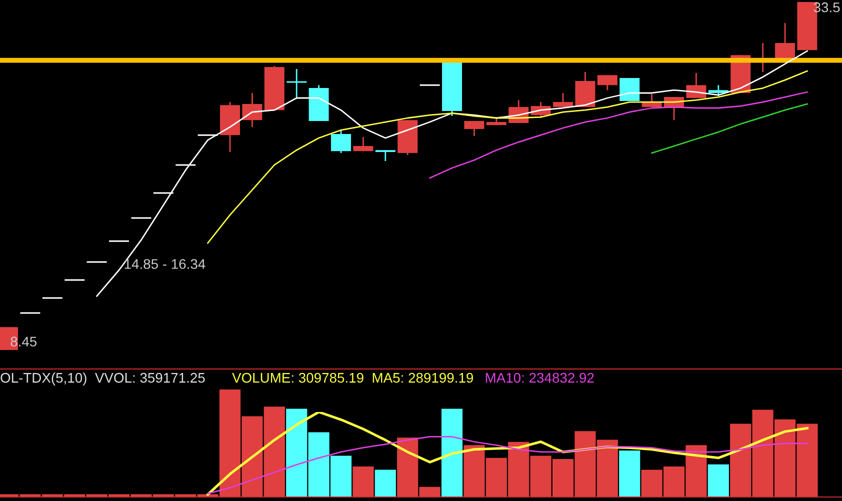 The image size is (842, 501). Describe the element at coordinates (353, 377) in the screenshot. I see `text: VOLUME: 309785.19 MA5: 289199.19` at that location.